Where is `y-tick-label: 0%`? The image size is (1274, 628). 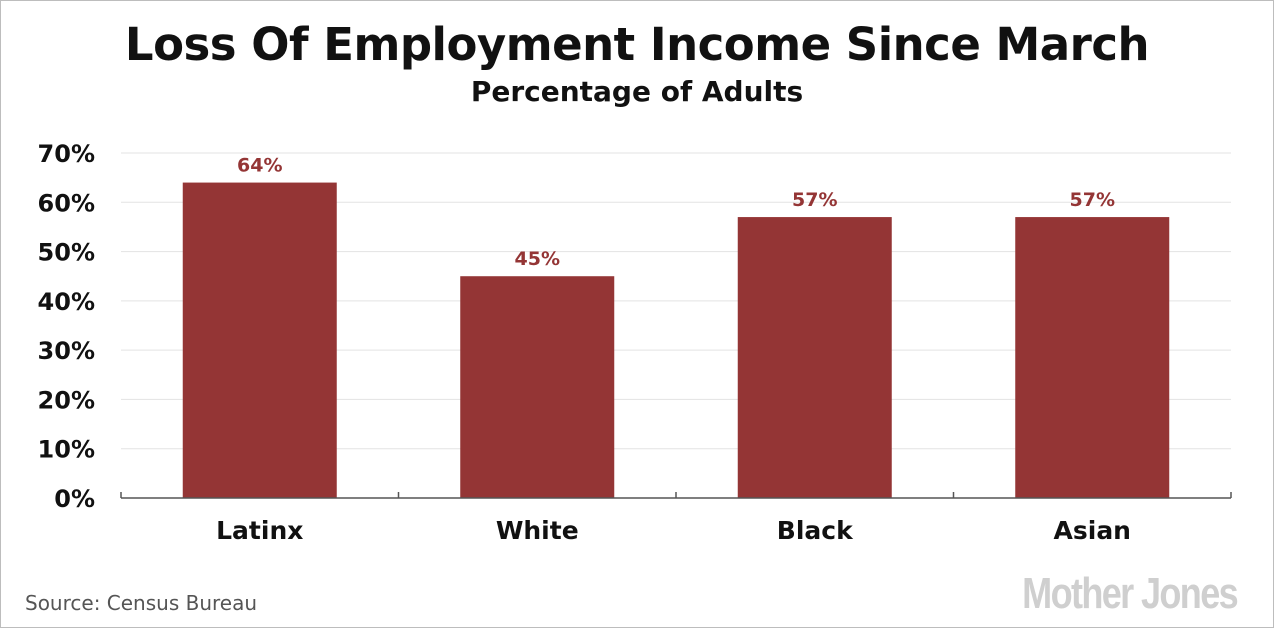
y-tick-label: 0% is located at coordinates (74, 499).